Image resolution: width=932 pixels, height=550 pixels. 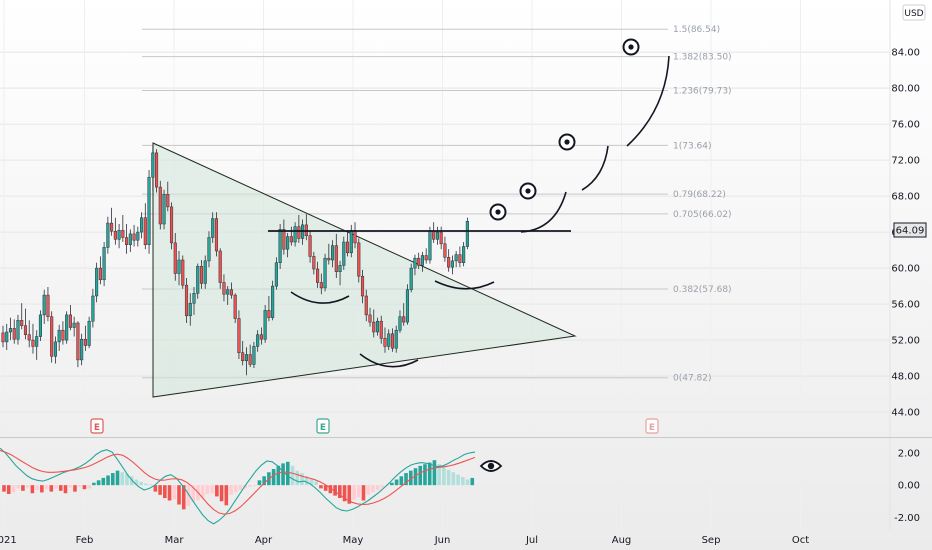 I want to click on macd-indicator, so click(x=238, y=486).